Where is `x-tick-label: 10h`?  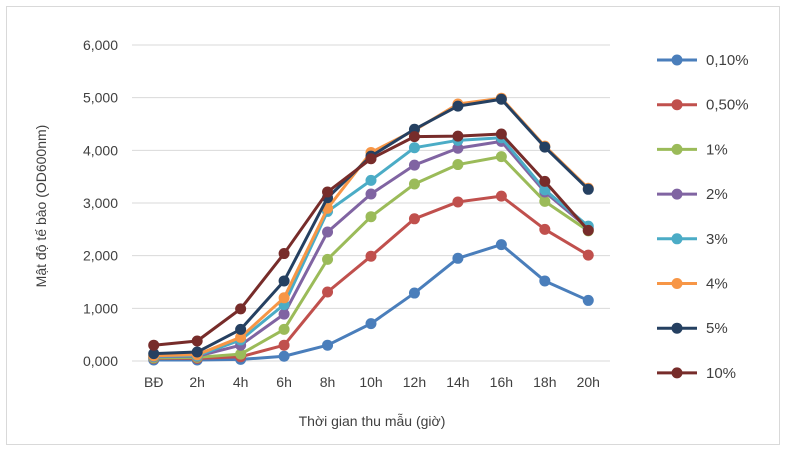 x-tick-label: 10h is located at coordinates (370, 382).